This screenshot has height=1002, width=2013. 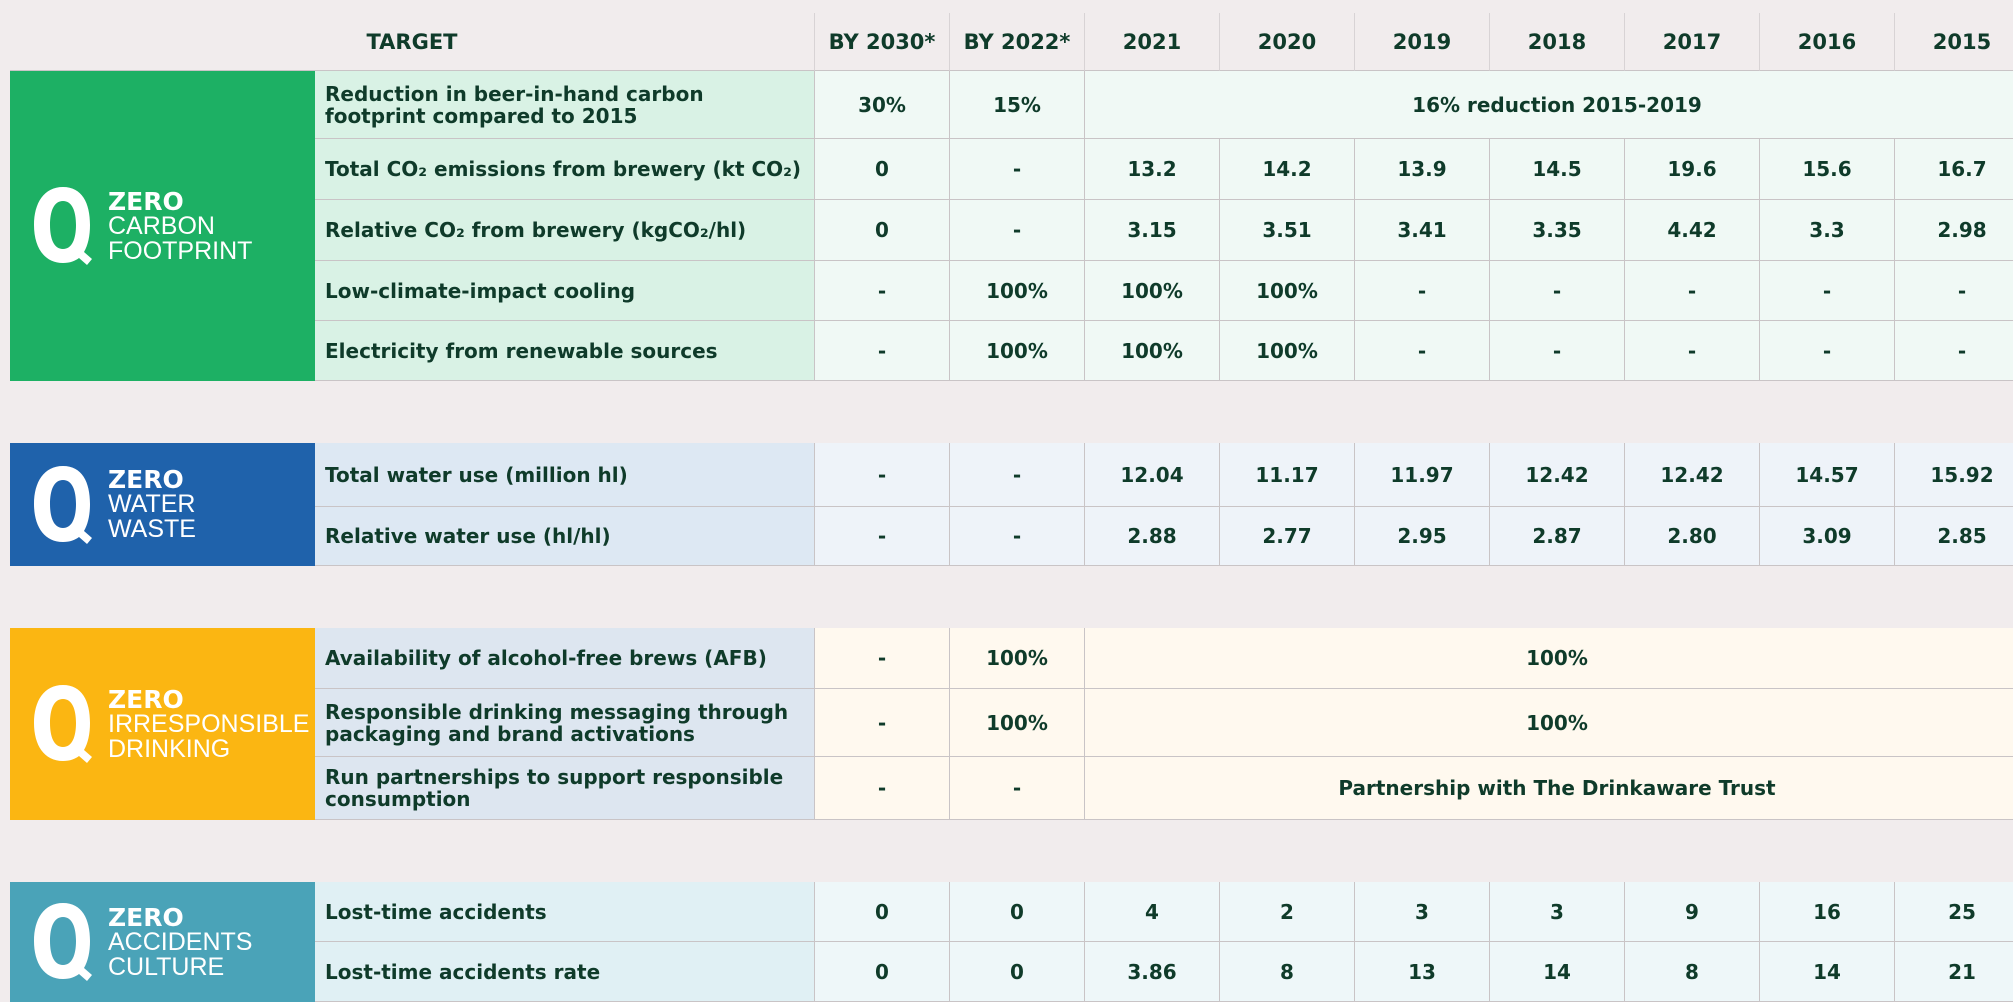 I want to click on banner-title: ZERO CARBON FOOTPRINT, so click(x=180, y=226).